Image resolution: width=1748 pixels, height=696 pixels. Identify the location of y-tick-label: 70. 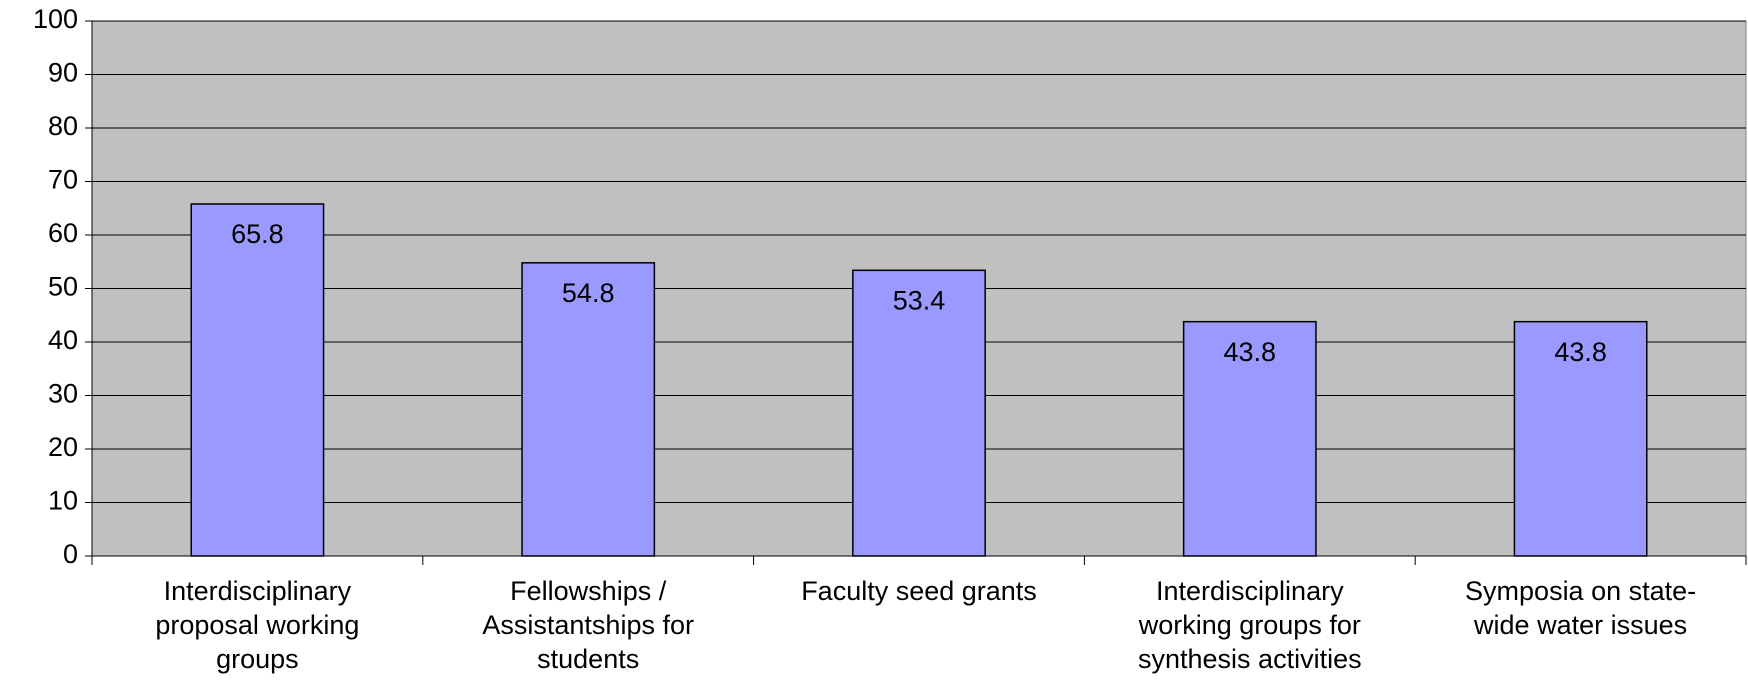
(63, 180).